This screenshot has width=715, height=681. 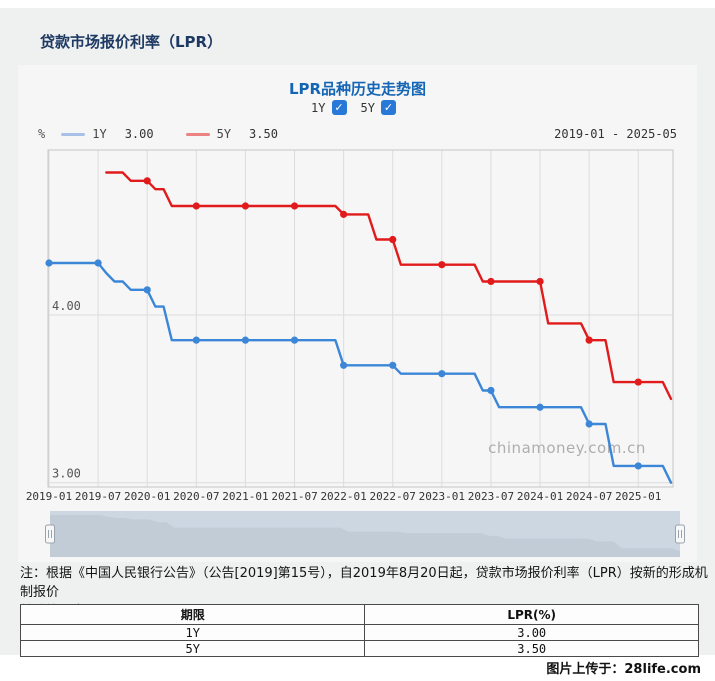 What do you see at coordinates (224, 134) in the screenshot?
I see `legend-name-5y: 5Y` at bounding box center [224, 134].